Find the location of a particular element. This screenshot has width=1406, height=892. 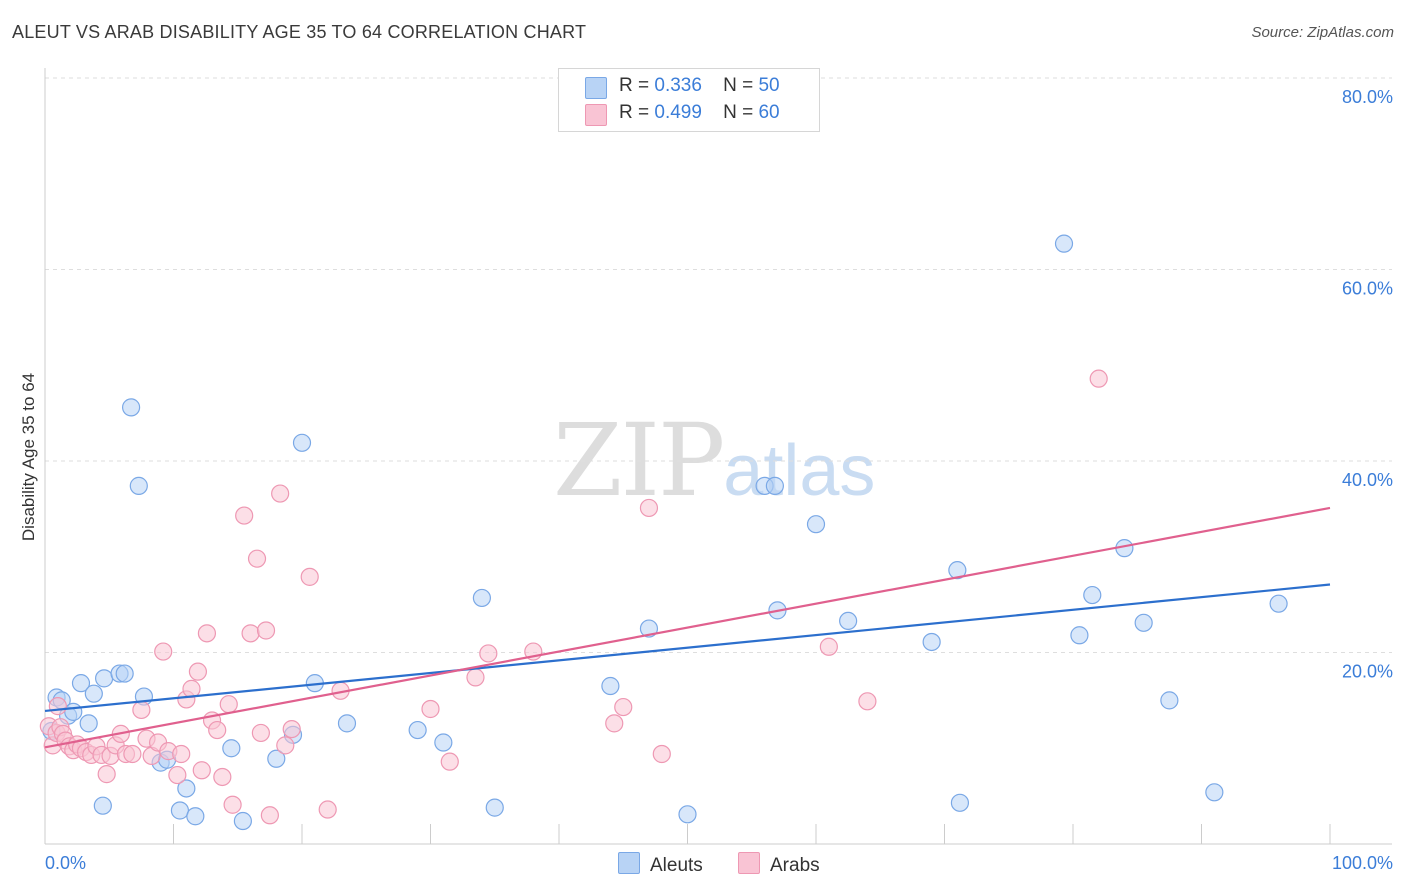

y-tick-label: 80.0% is located at coordinates (1367, 97).